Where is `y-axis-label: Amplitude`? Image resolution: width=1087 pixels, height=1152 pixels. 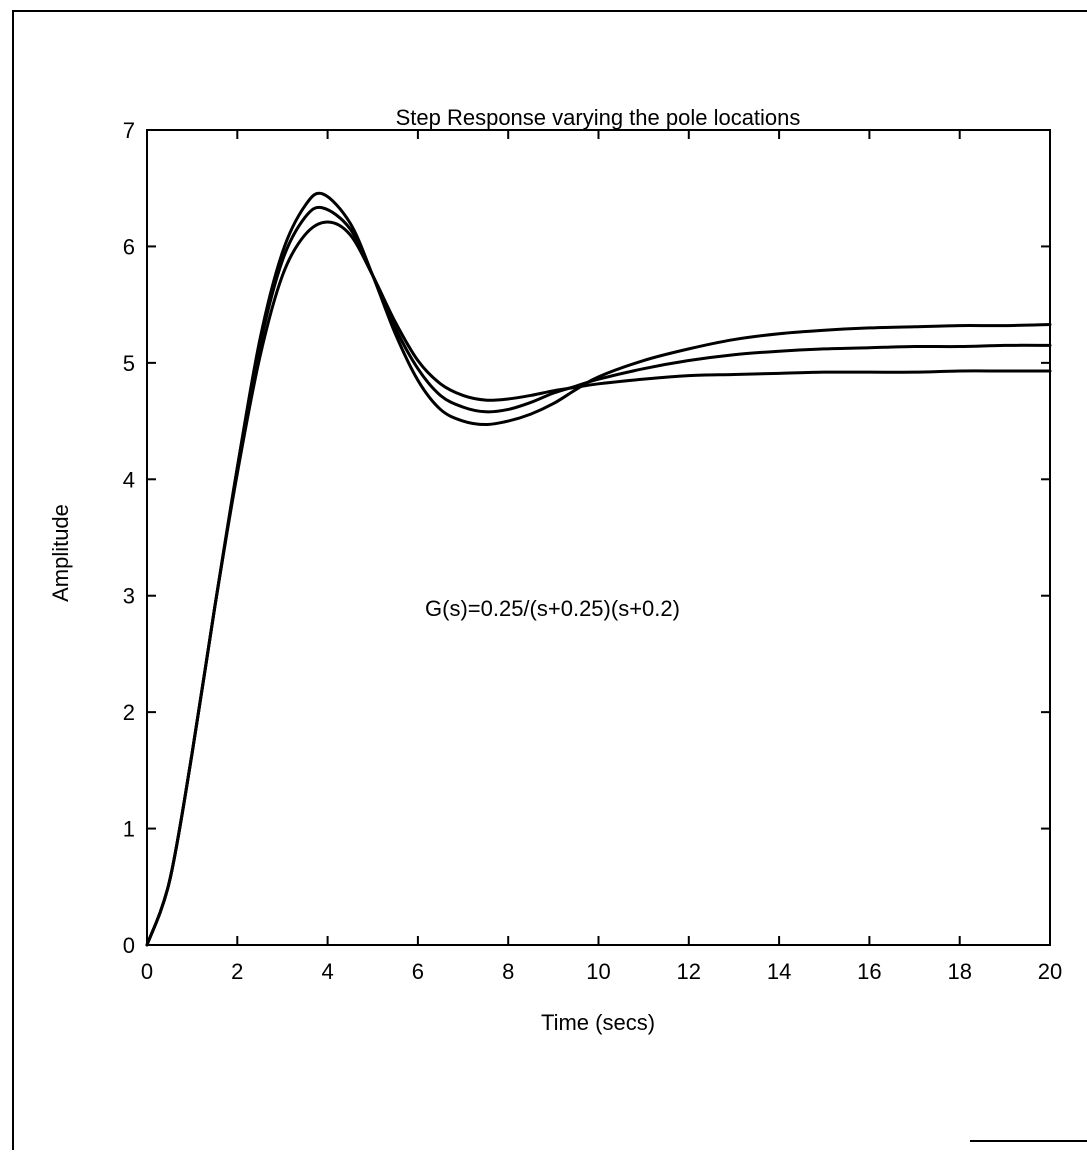 y-axis-label: Amplitude is located at coordinates (60, 553).